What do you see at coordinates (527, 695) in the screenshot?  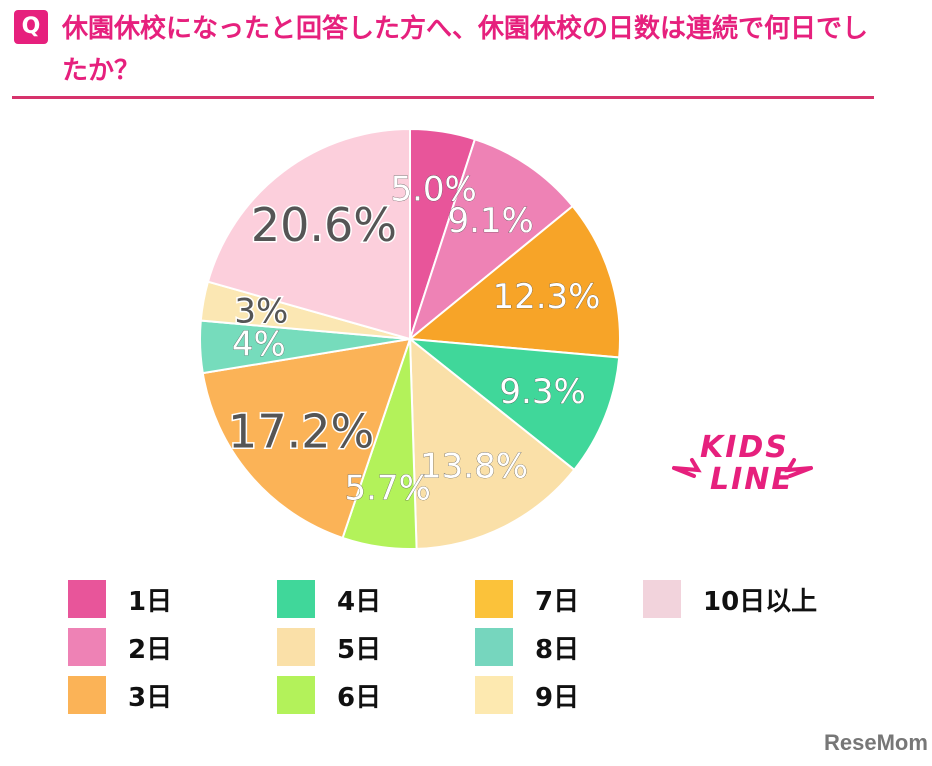 I see `legend-item: 9日` at bounding box center [527, 695].